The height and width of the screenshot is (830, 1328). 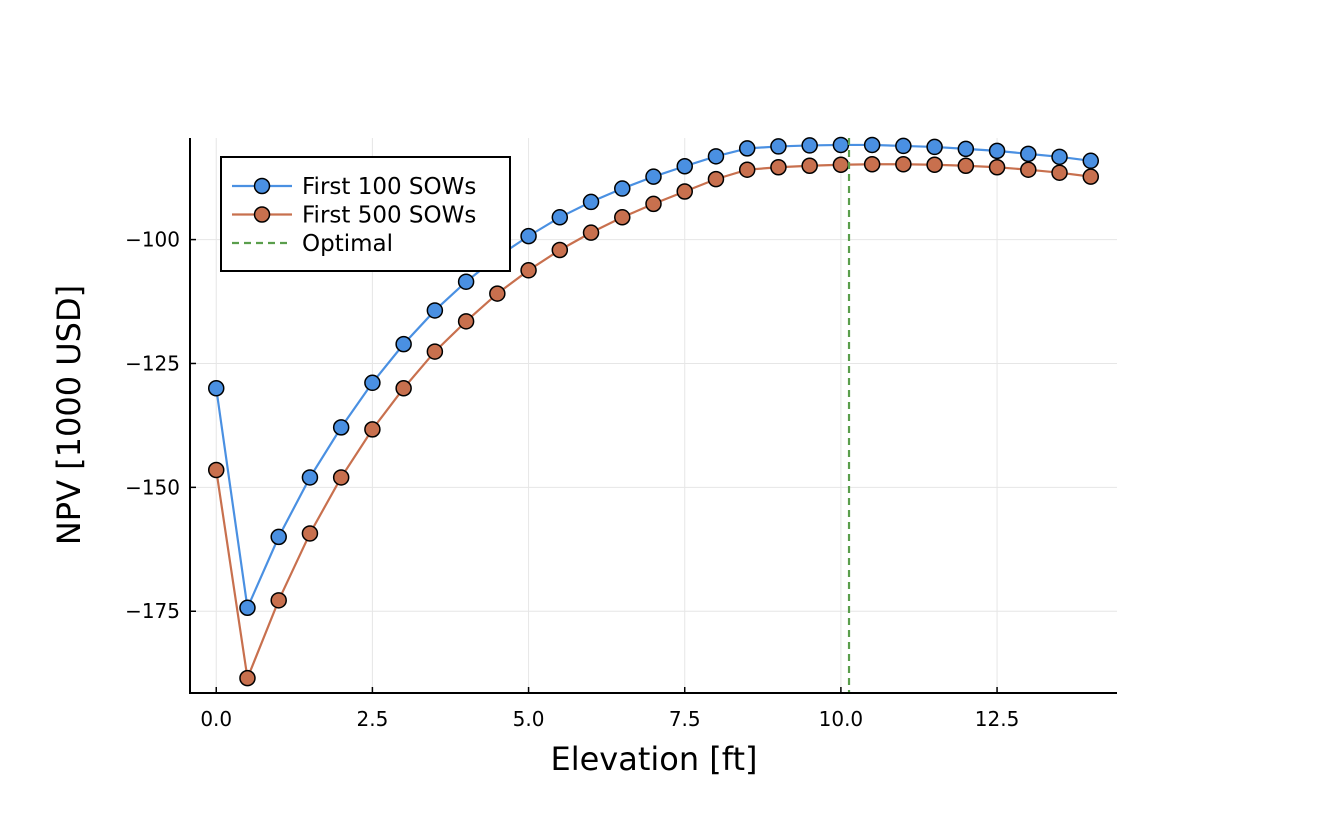 I want to click on x-tick-label: 7.5, so click(x=685, y=719).